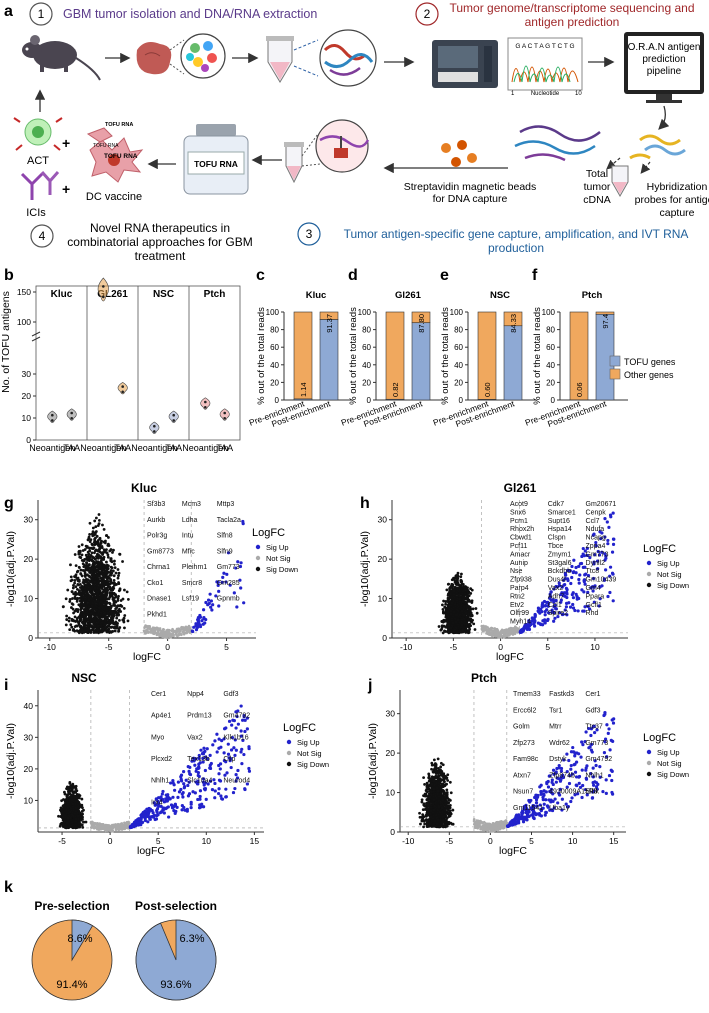 This screenshot has height=1013, width=709. What do you see at coordinates (153, 576) in the screenshot?
I see `volcano-points` at bounding box center [153, 576].